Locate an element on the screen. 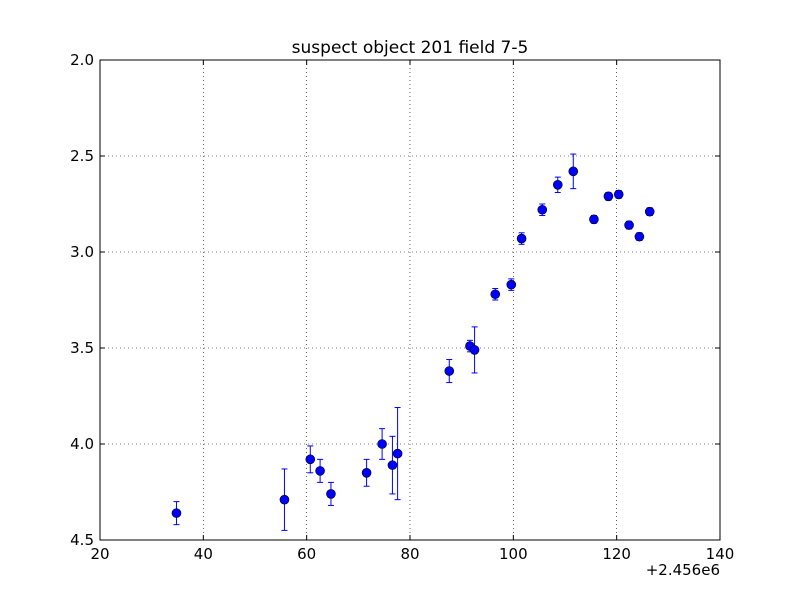 The width and height of the screenshot is (800, 604). y-tick-label: 4.0 is located at coordinates (82, 444).